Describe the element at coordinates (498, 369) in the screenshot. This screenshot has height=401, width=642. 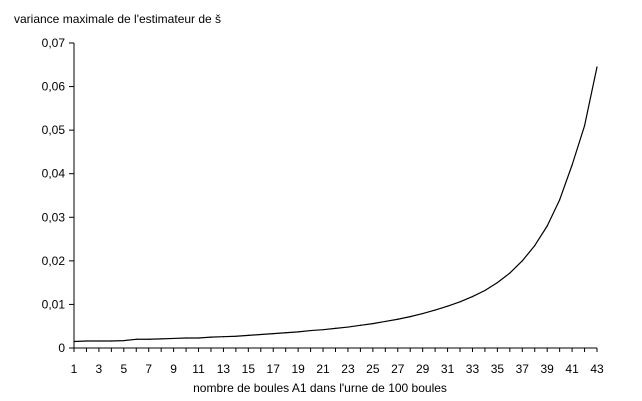
I see `x-tick-label: 35` at that location.